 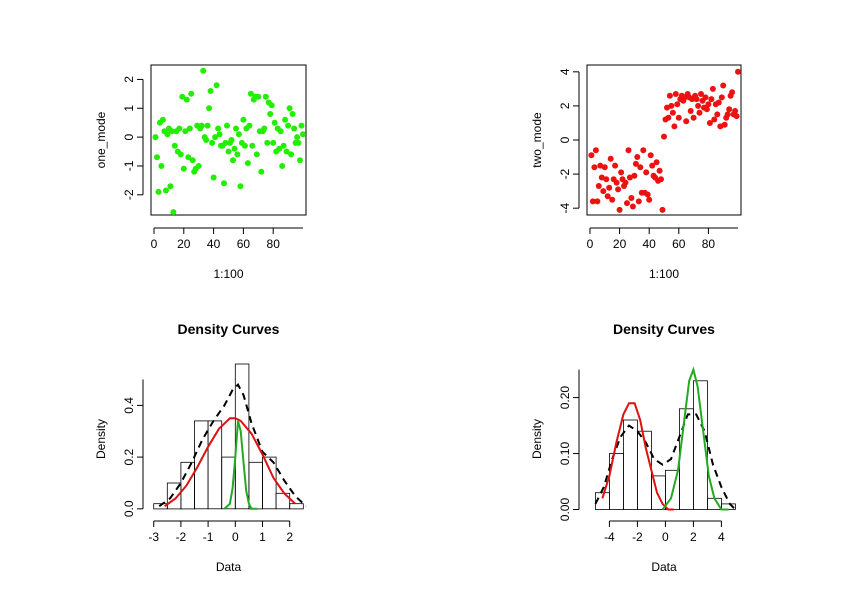 What do you see at coordinates (565, 398) in the screenshot?
I see `y-tick-label: 0.20` at bounding box center [565, 398].